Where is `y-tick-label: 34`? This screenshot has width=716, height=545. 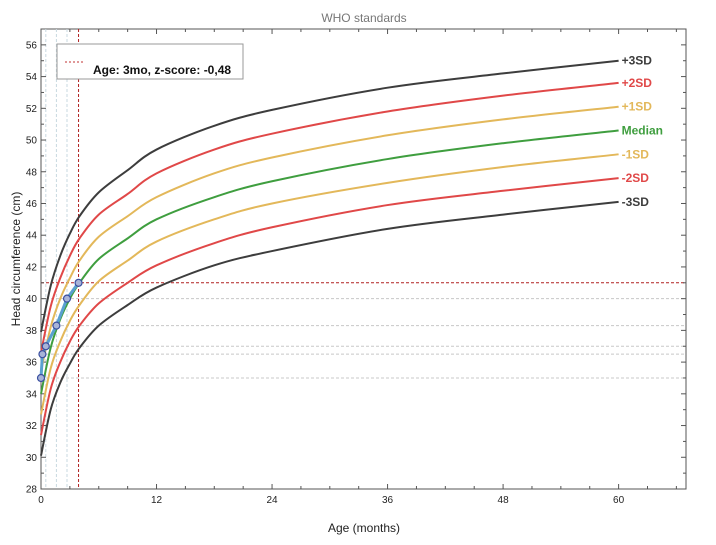
y-tick-label: 34 is located at coordinates (32, 394).